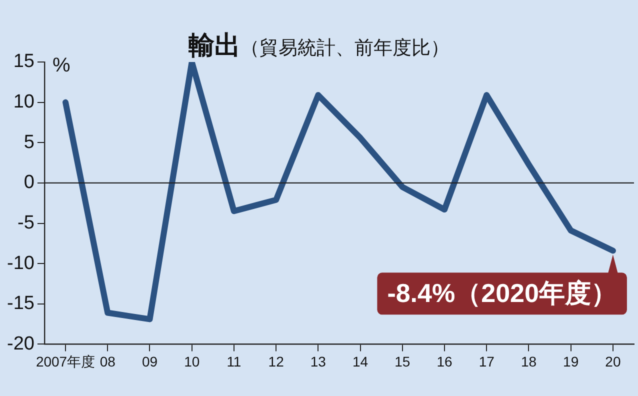  Describe the element at coordinates (20, 303) in the screenshot. I see `y-tick-label: -15` at that location.